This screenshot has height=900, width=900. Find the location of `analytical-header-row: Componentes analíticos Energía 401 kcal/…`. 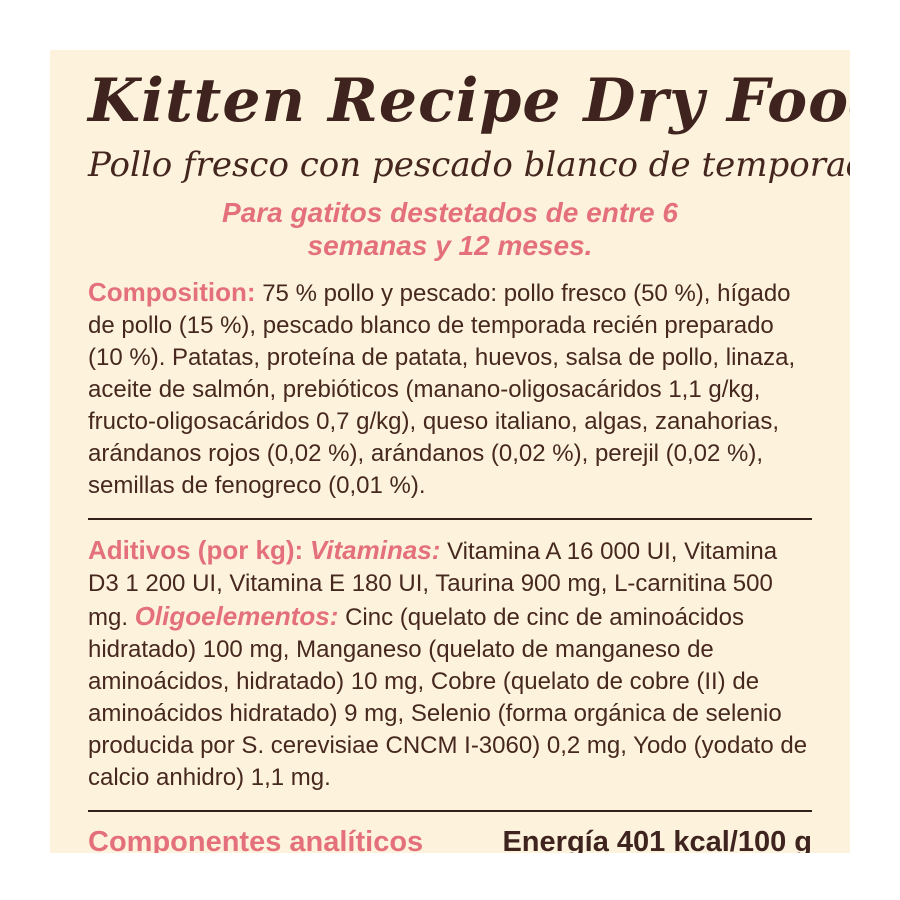

analytical-header-row: Componentes analíticos Energía 401 kcal/… is located at coordinates (450, 839).